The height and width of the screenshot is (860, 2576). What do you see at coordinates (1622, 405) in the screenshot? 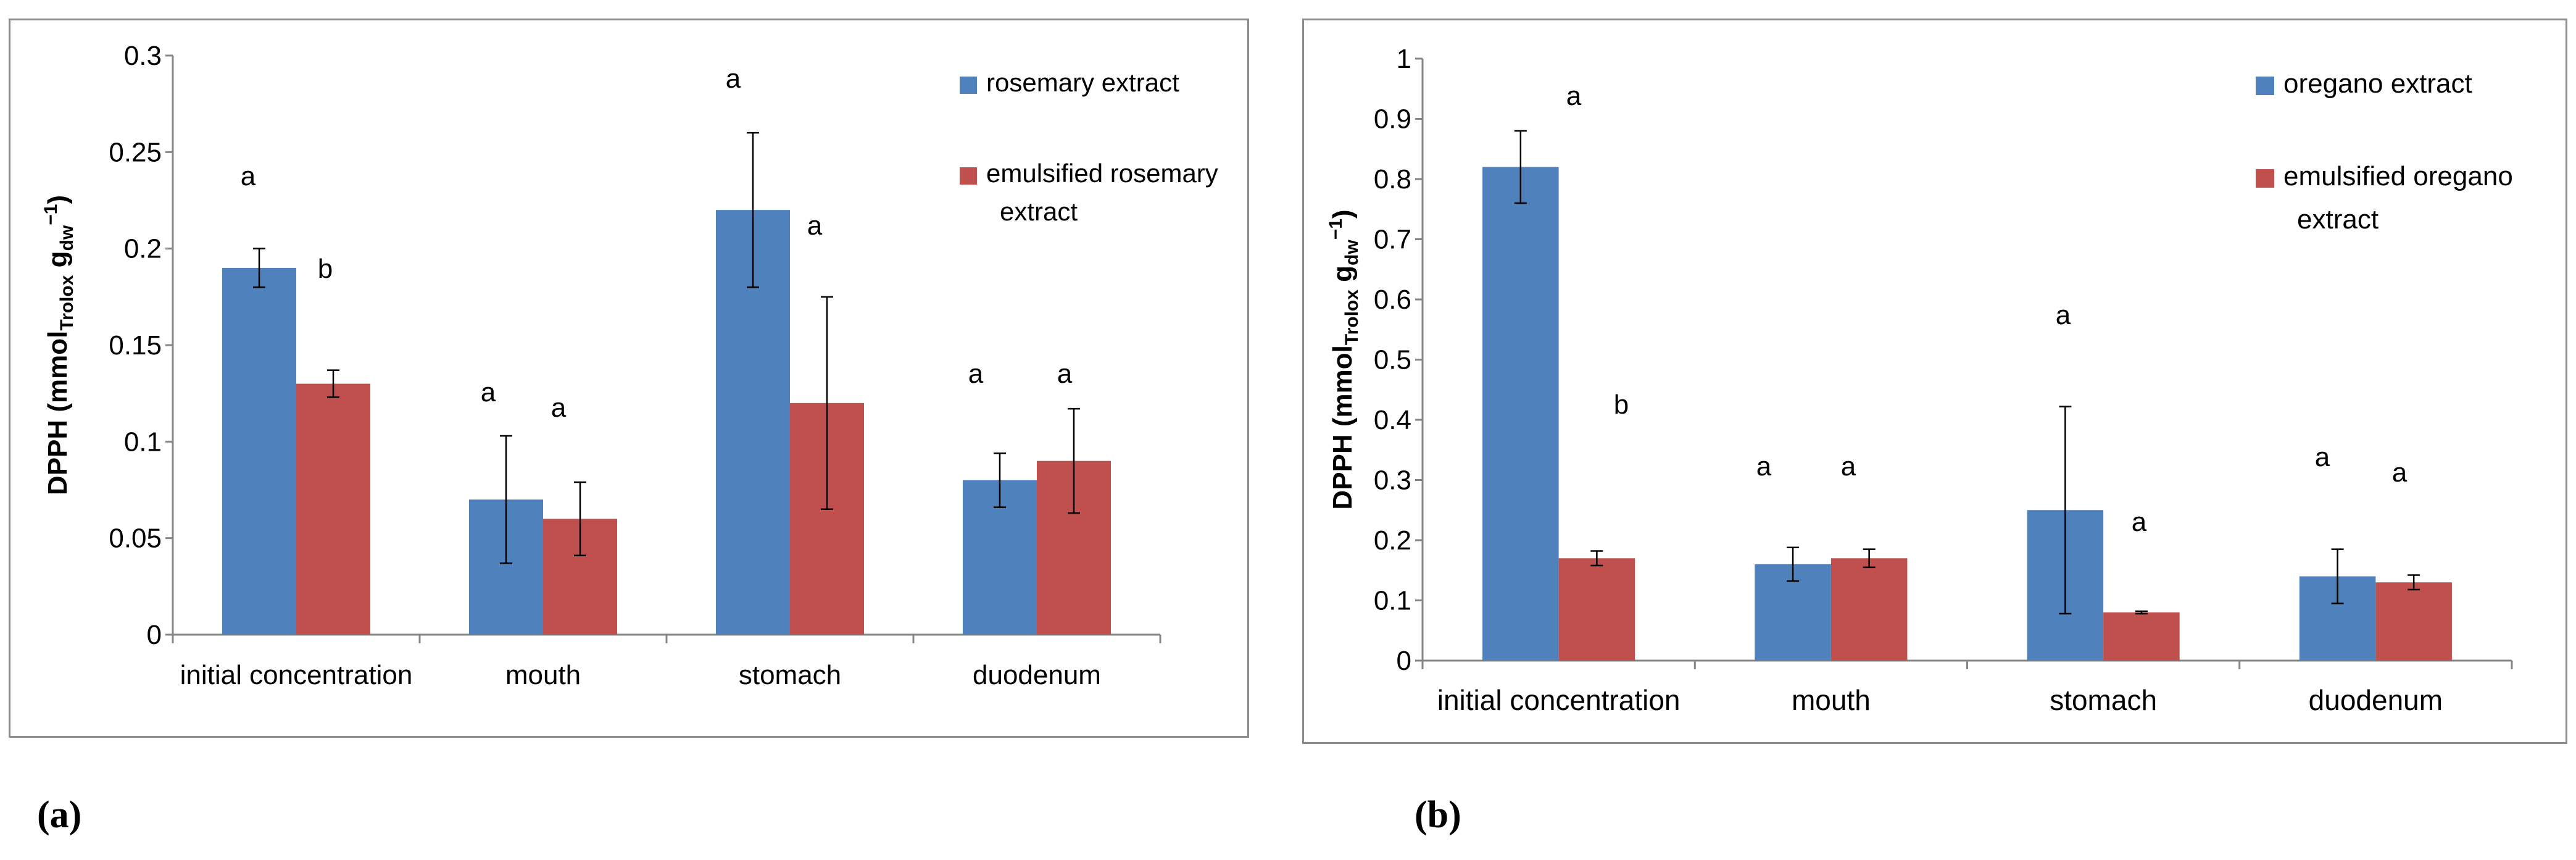
I see `significance-letter-b: b` at bounding box center [1622, 405].